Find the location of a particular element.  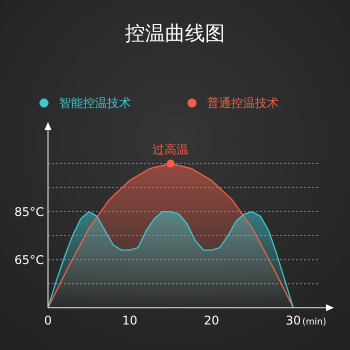

y-tick-label: 85°C is located at coordinates (29, 212).